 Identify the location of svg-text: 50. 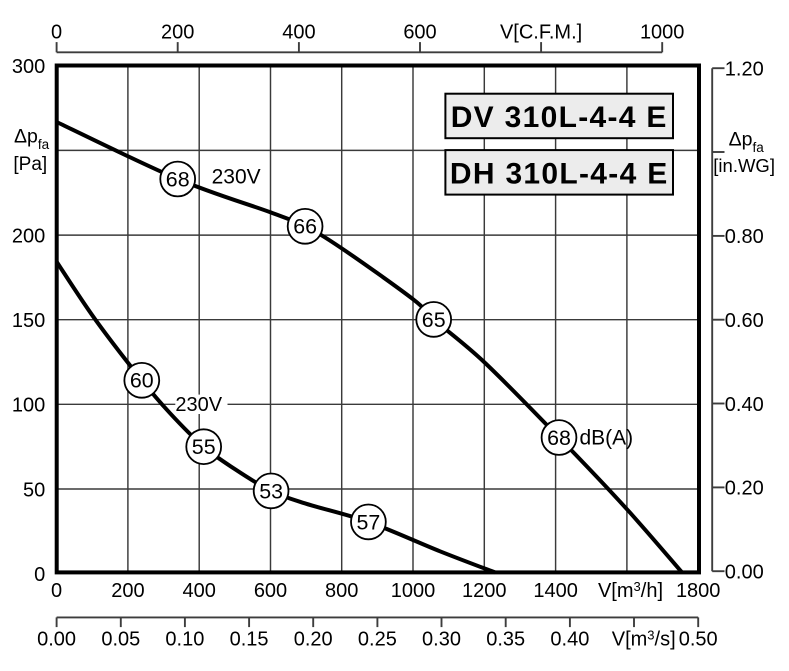
(34, 490).